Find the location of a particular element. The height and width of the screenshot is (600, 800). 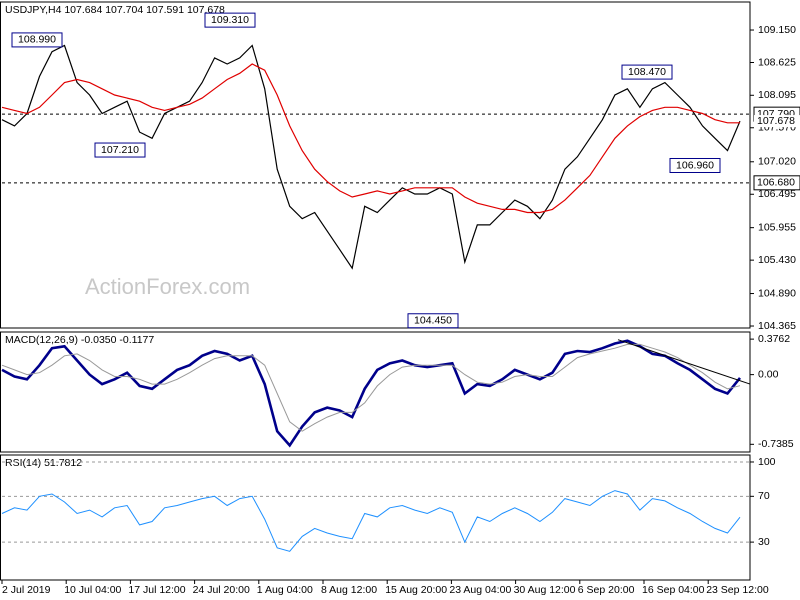

y-tick-label: 106.495 is located at coordinates (777, 194).